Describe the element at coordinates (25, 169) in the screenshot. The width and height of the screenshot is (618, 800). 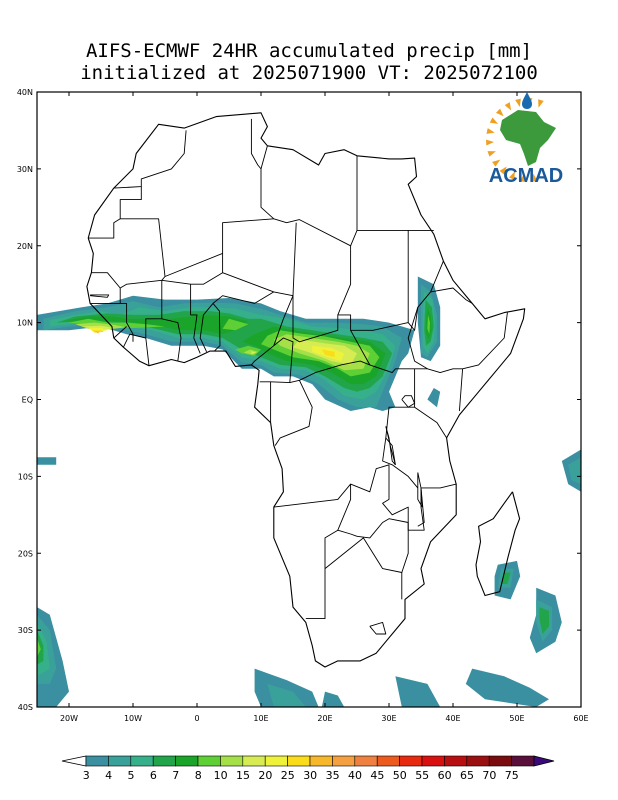
I see `lat-tick-label: 30N` at that location.